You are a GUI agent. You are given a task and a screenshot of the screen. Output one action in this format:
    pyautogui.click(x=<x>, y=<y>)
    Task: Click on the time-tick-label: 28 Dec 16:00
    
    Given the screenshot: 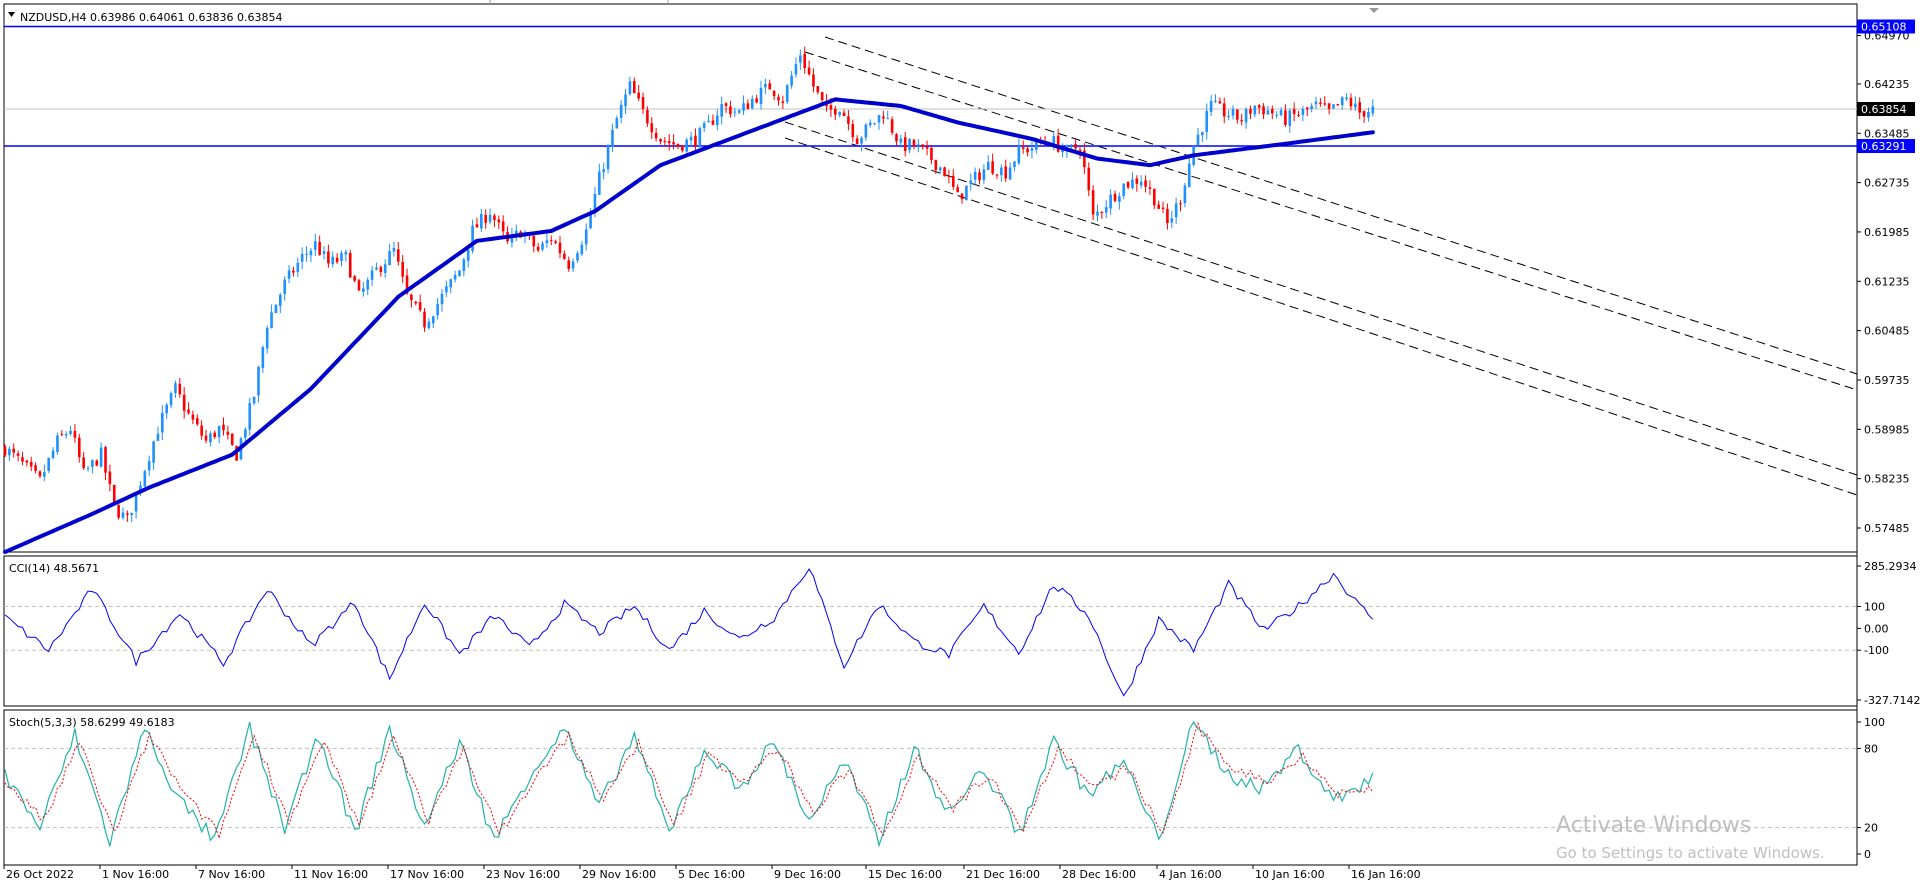 What is the action you would take?
    pyautogui.click(x=1099, y=874)
    